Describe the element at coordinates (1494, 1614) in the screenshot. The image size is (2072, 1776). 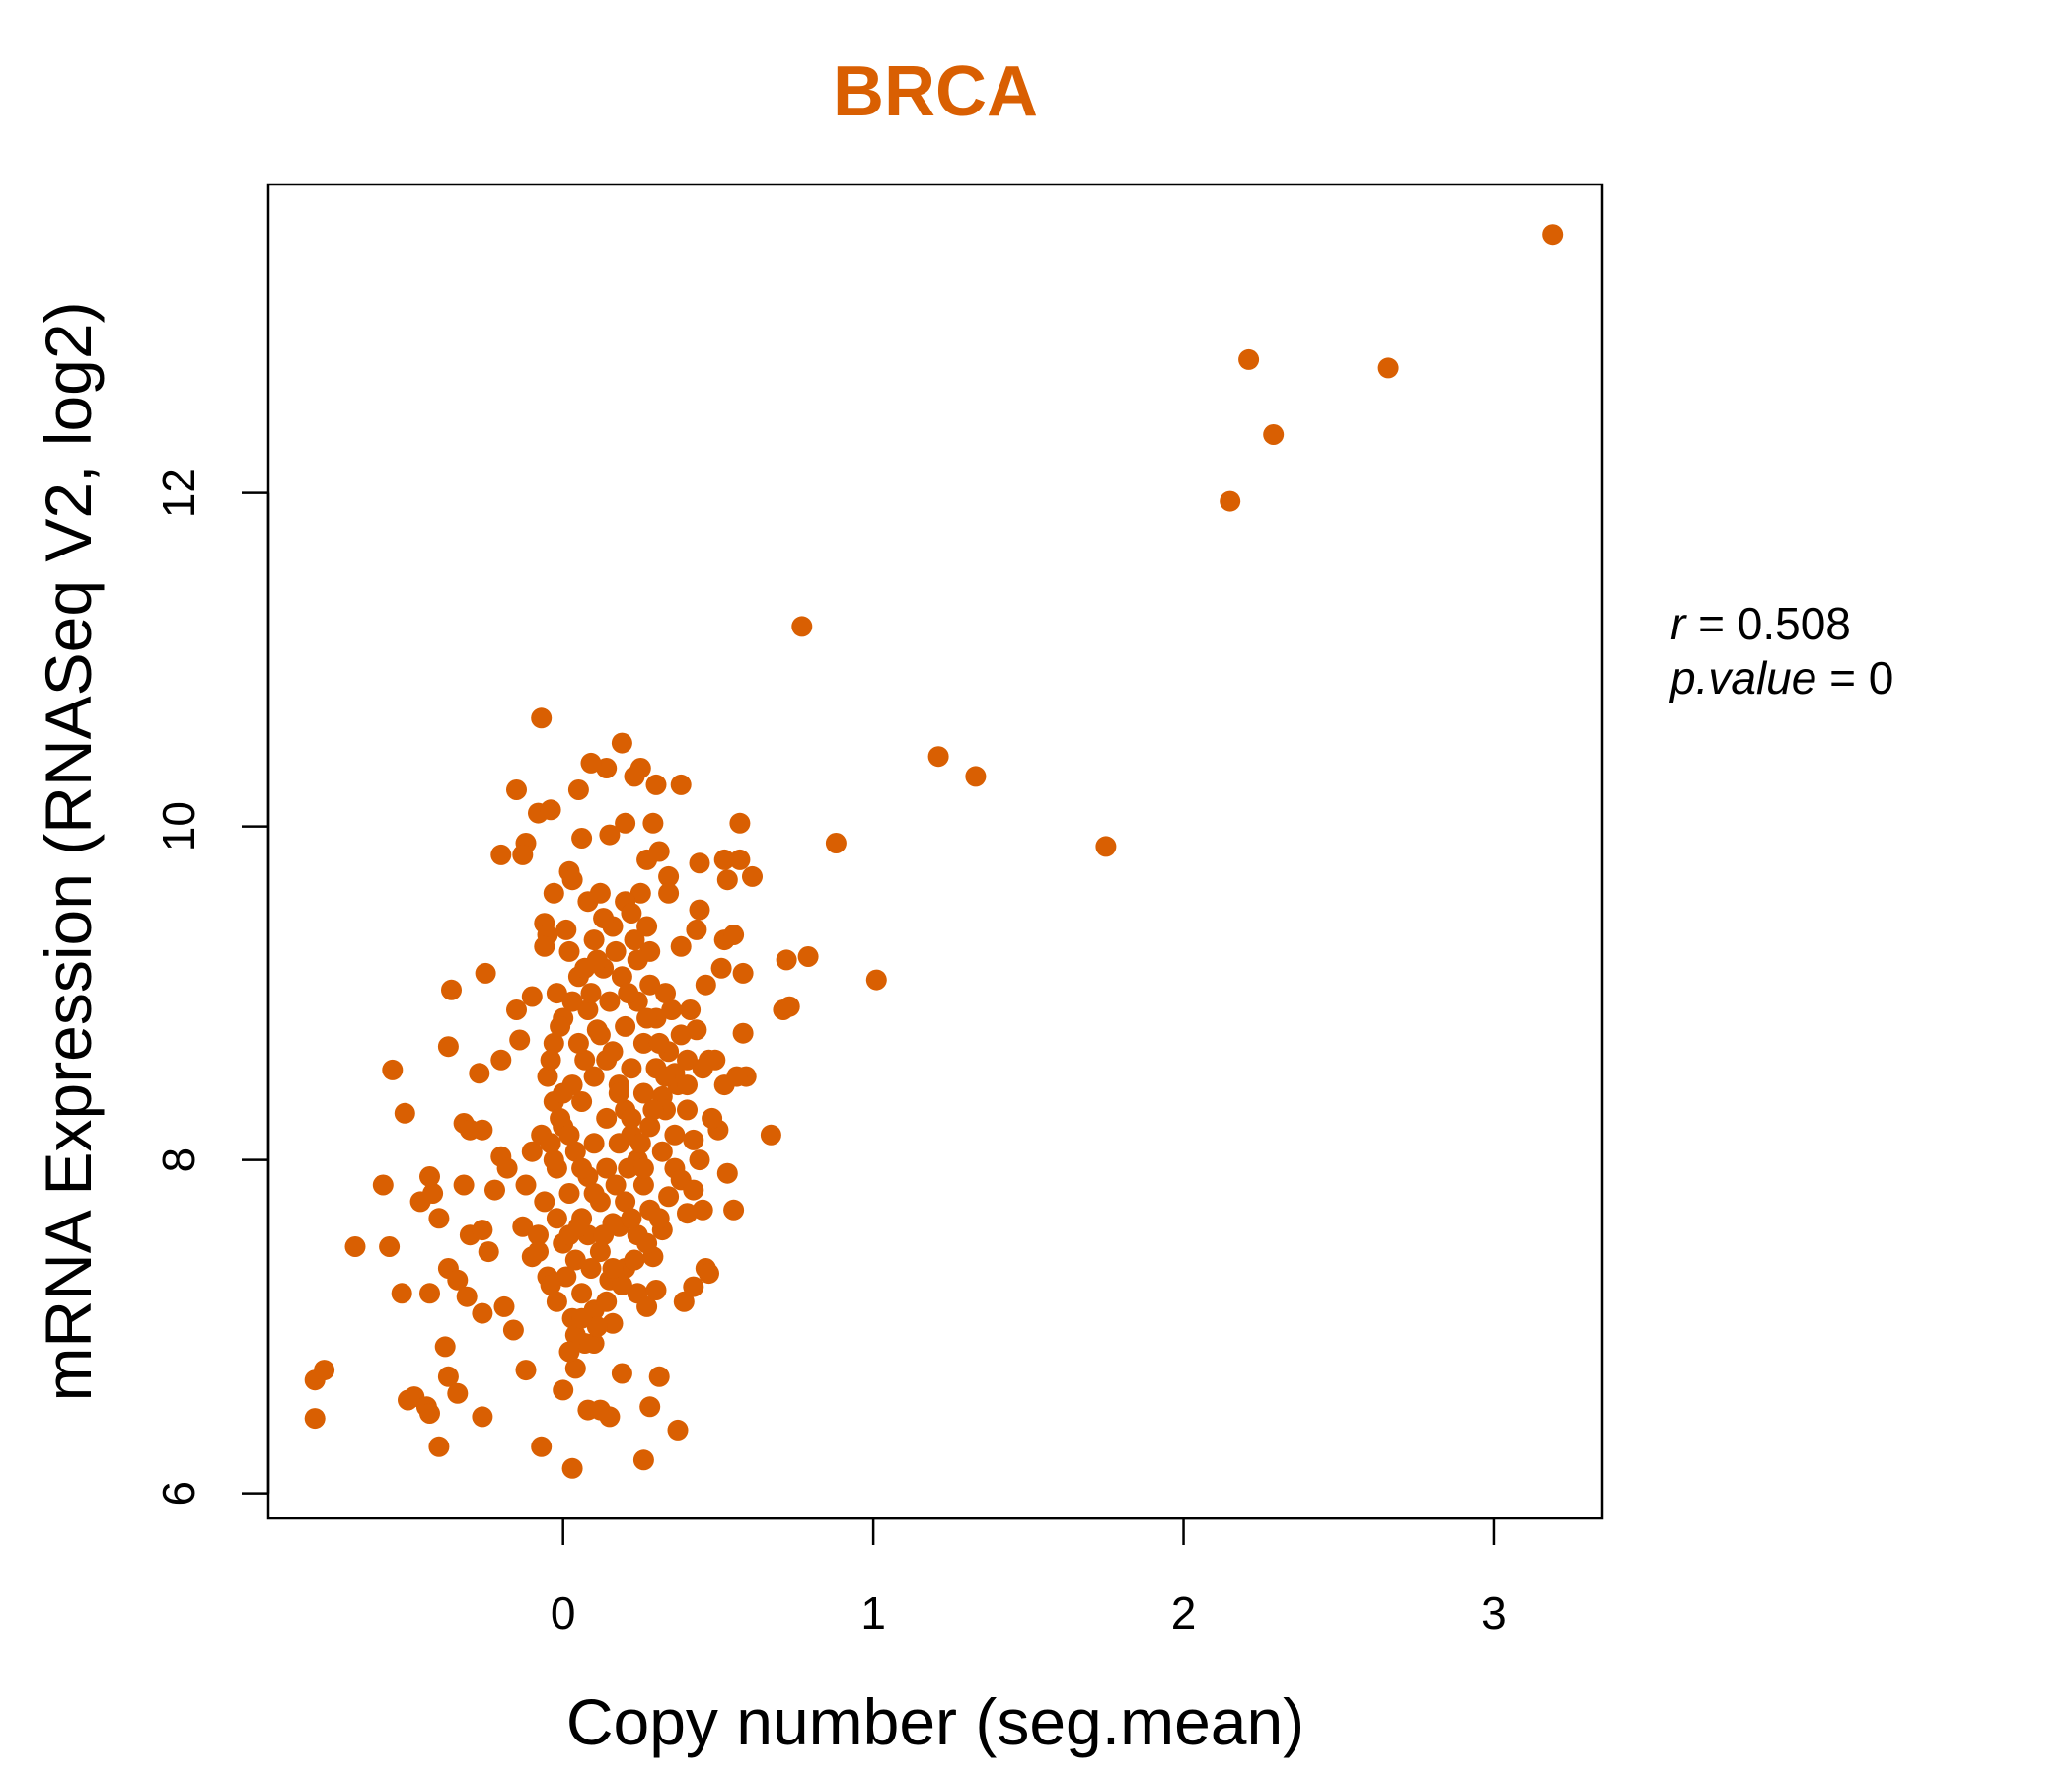
I see `x-tick-label: 3` at that location.